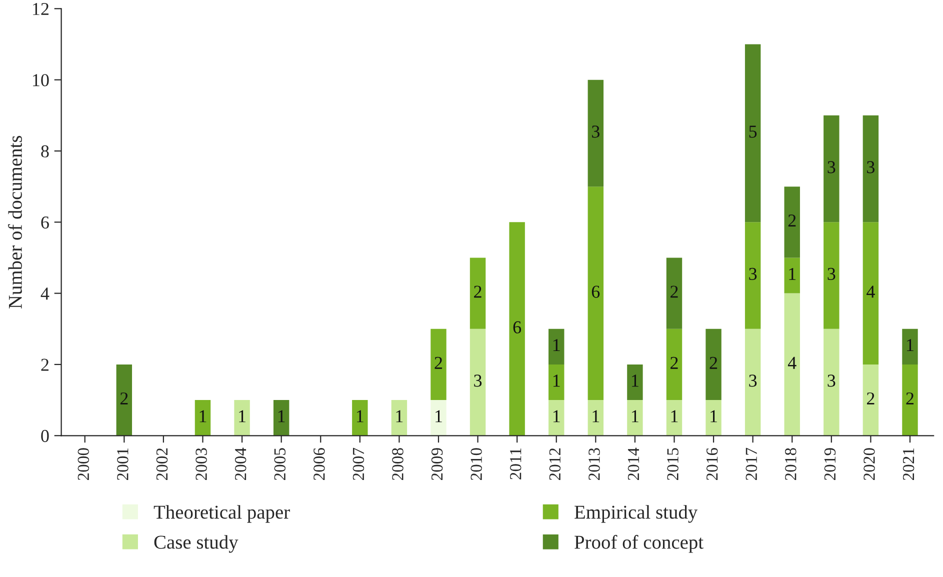 Image resolution: width=943 pixels, height=577 pixels. I want to click on x-tick-label: 2020, so click(869, 464).